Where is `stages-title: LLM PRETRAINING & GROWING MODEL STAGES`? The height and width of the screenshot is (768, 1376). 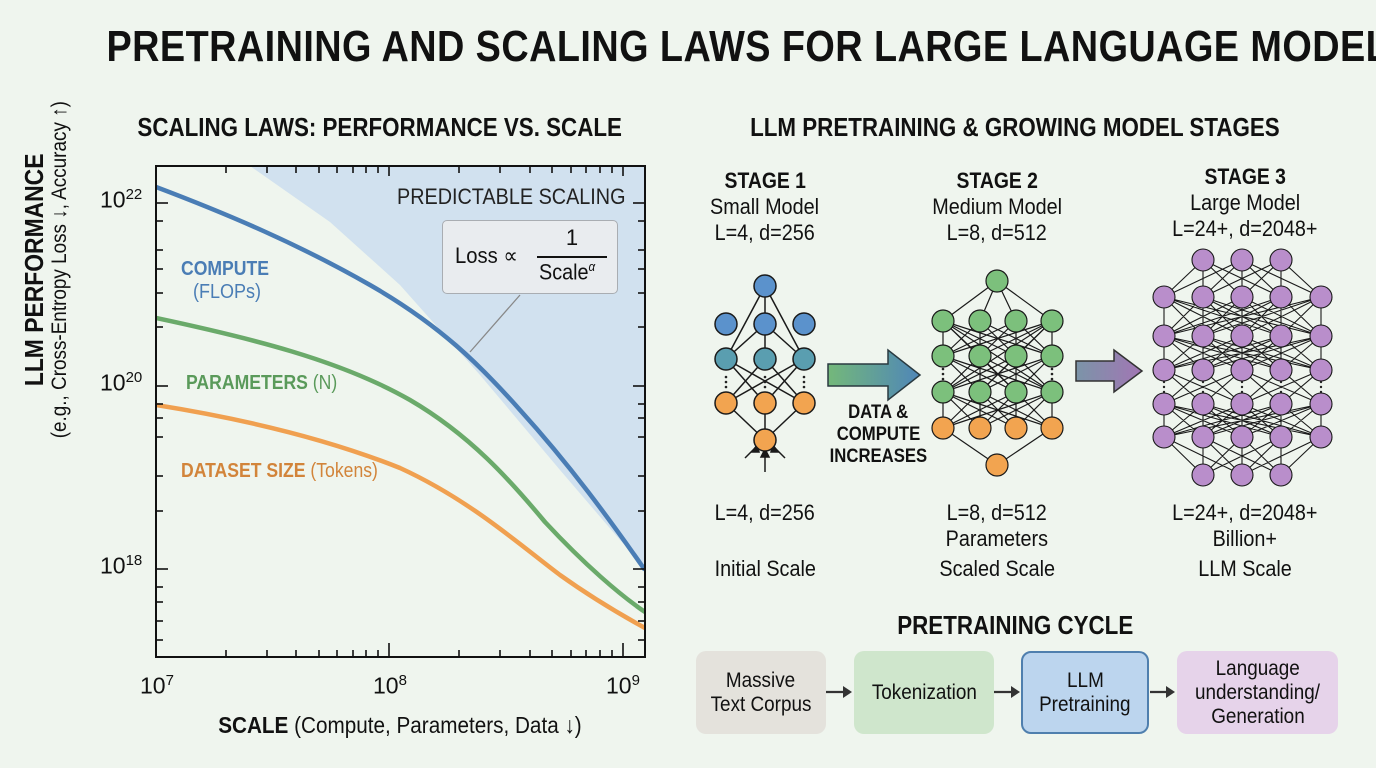 stages-title: LLM PRETRAINING & GROWING MODEL STAGES is located at coordinates (1015, 127).